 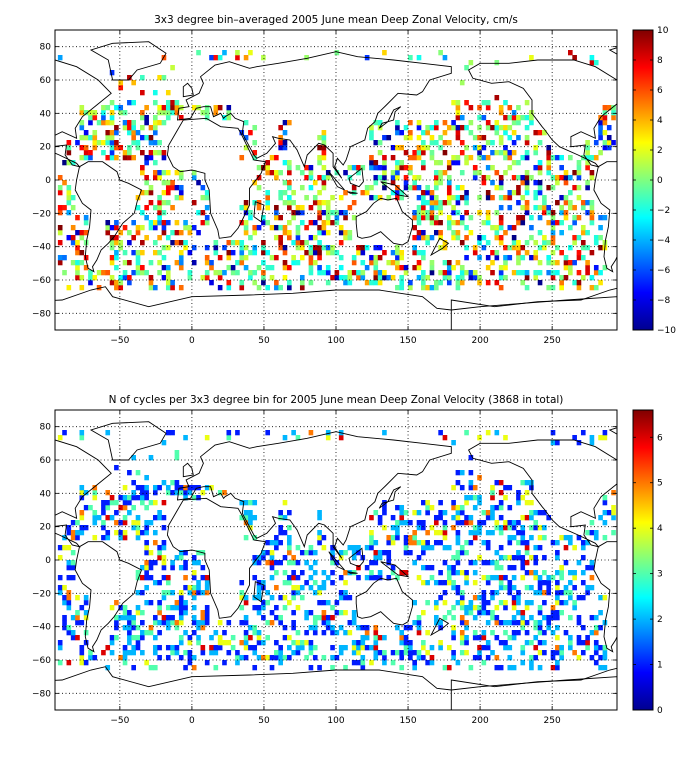 What do you see at coordinates (335, 341) in the screenshot?
I see `x-tick-label: 100` at bounding box center [335, 341].